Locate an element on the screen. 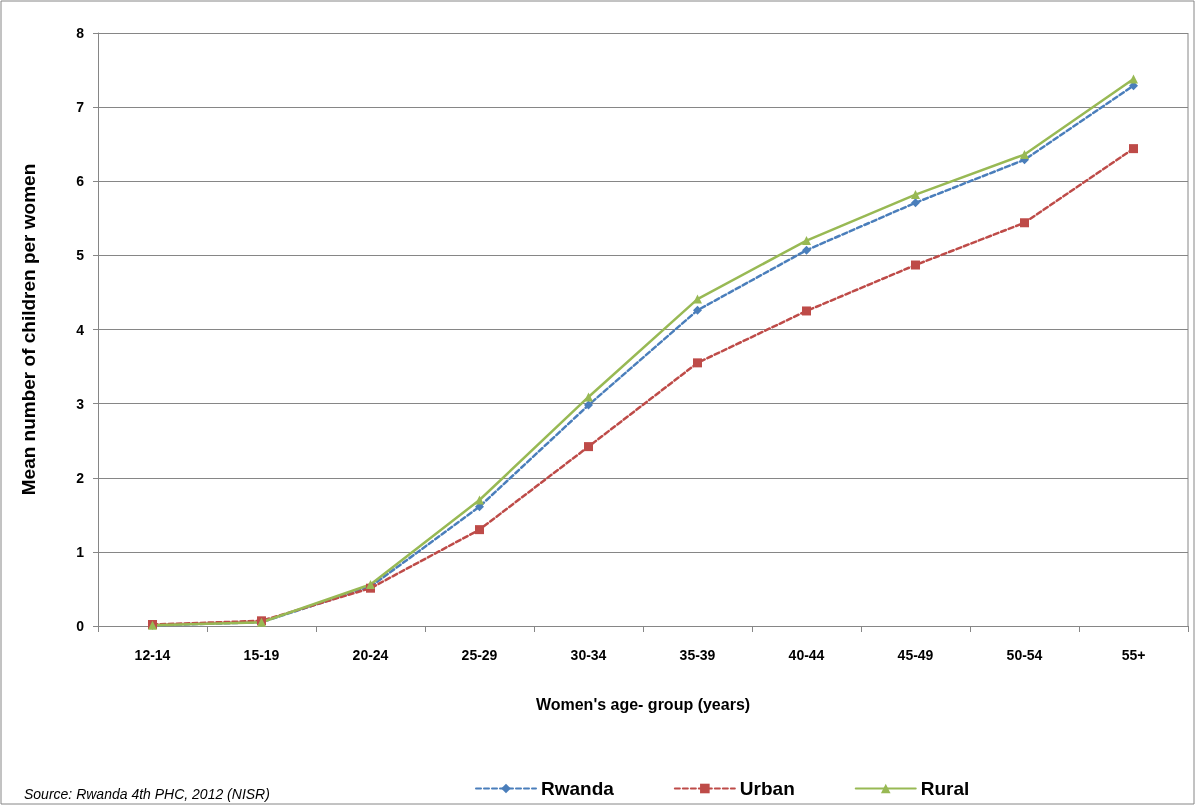 This screenshot has height=805, width=1195. y-tick-label: 4 is located at coordinates (80, 329).